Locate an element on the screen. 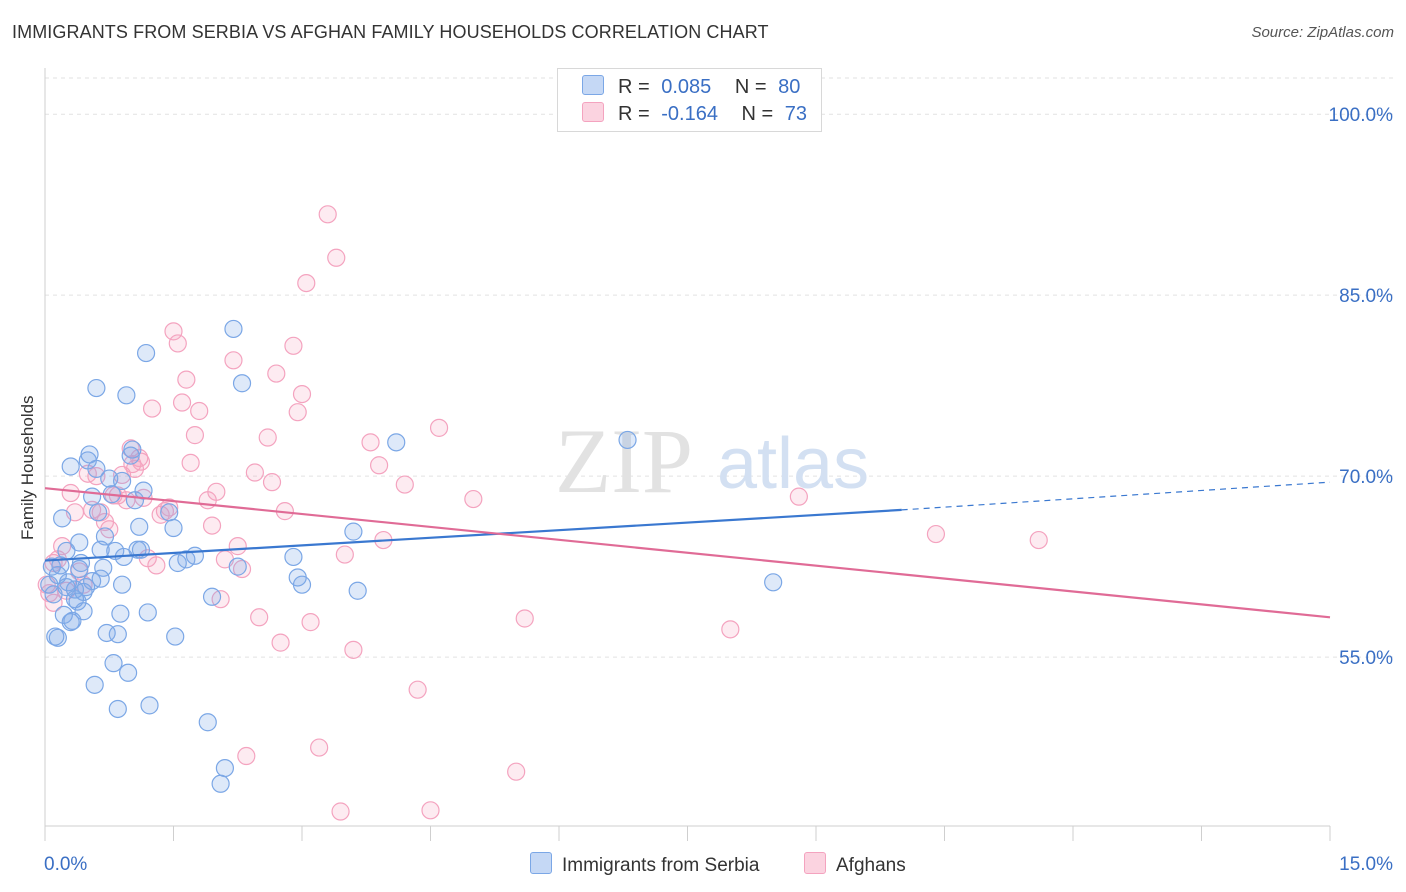 The height and width of the screenshot is (892, 1406). bottom-legend-swatch-serbia is located at coordinates (541, 863).